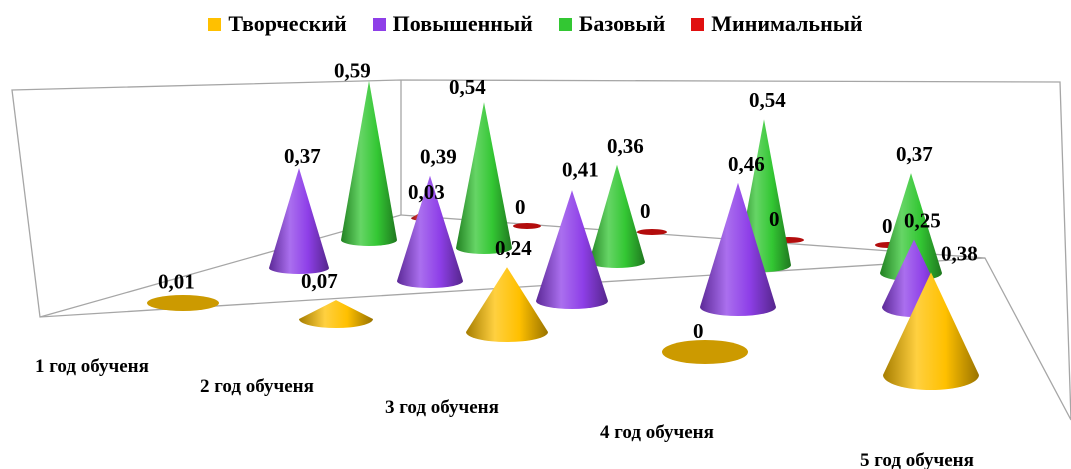 The height and width of the screenshot is (469, 1071). What do you see at coordinates (645, 211) in the screenshot?
I see `data-label-3-2: 0` at bounding box center [645, 211].